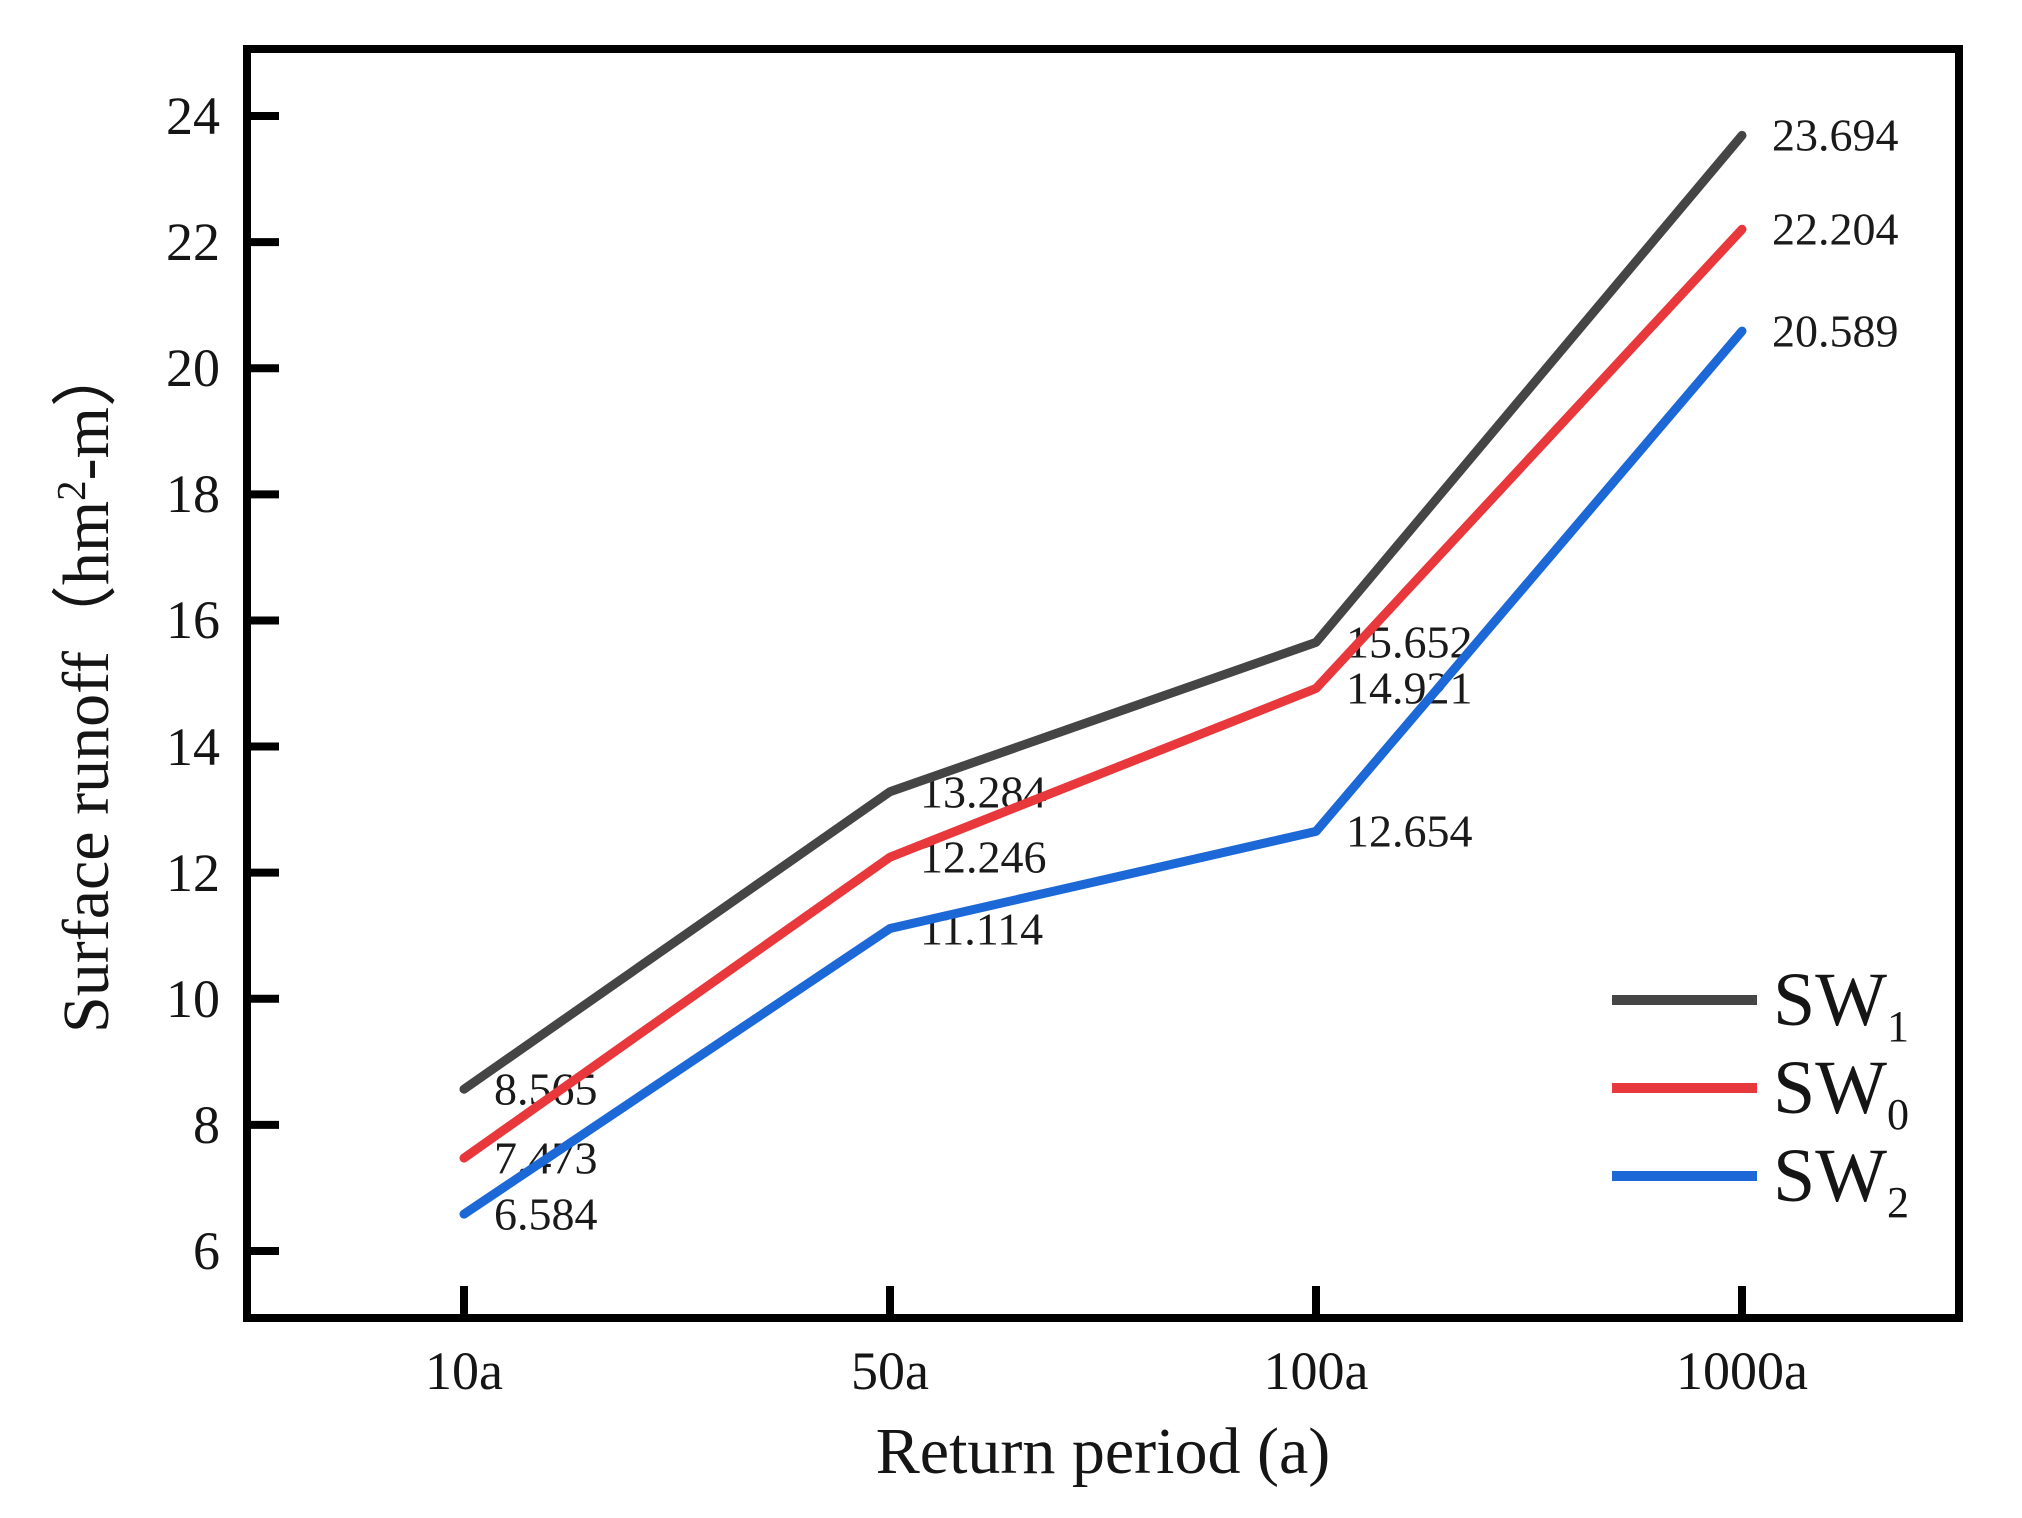  Describe the element at coordinates (1742, 1371) in the screenshot. I see `x-axis-tick-label: 1000a` at that location.